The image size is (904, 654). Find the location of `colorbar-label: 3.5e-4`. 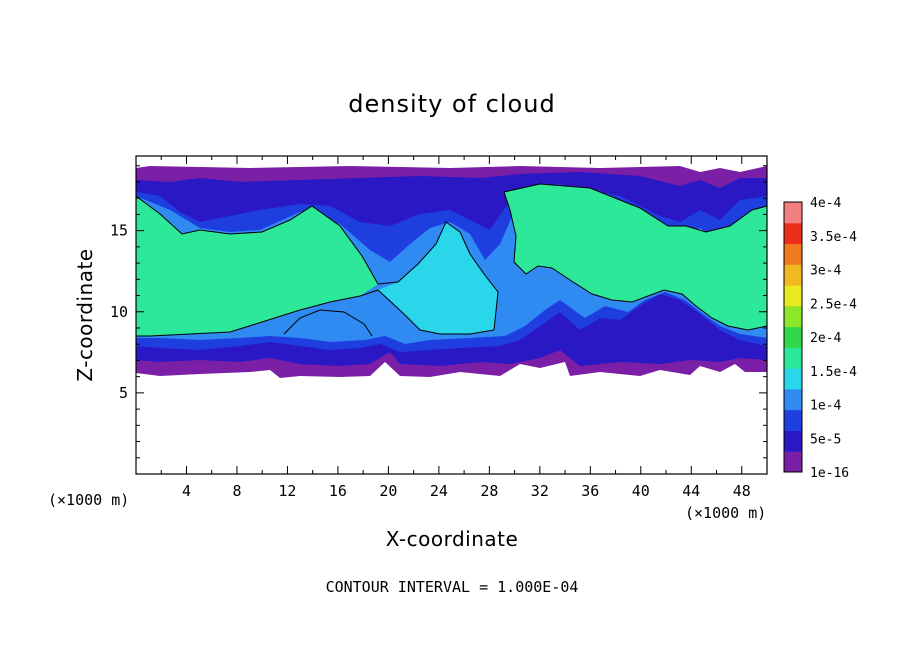

colorbar-label: 3.5e-4 is located at coordinates (833, 237).